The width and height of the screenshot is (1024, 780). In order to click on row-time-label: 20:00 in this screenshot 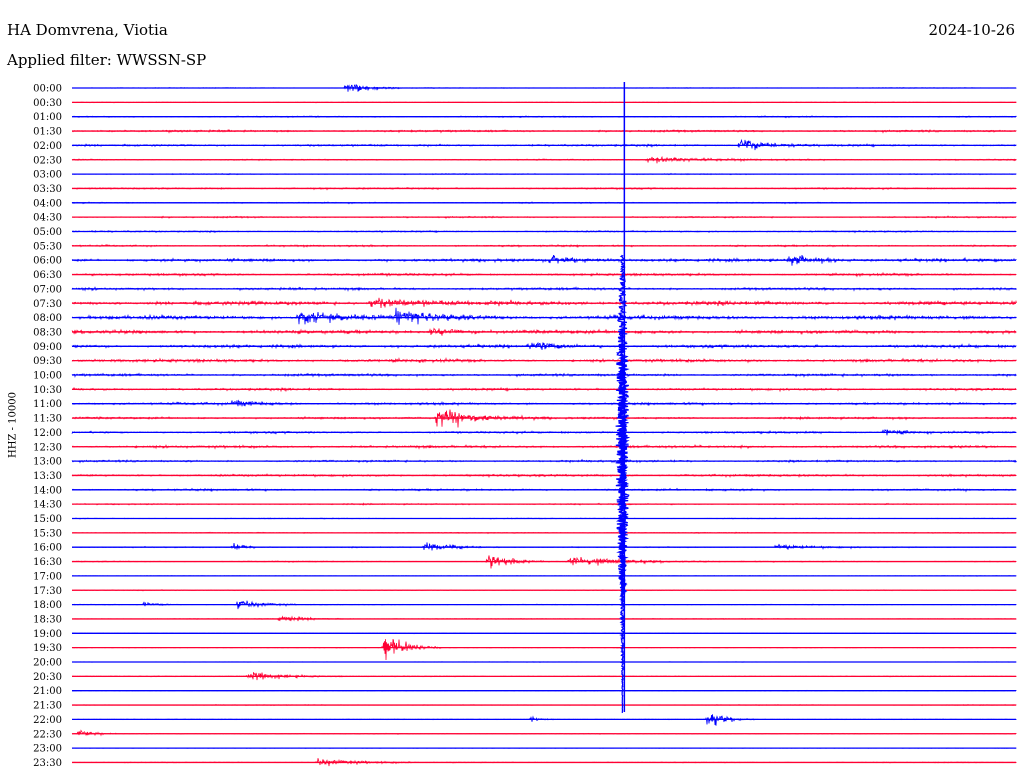, I will do `click(47, 663)`.